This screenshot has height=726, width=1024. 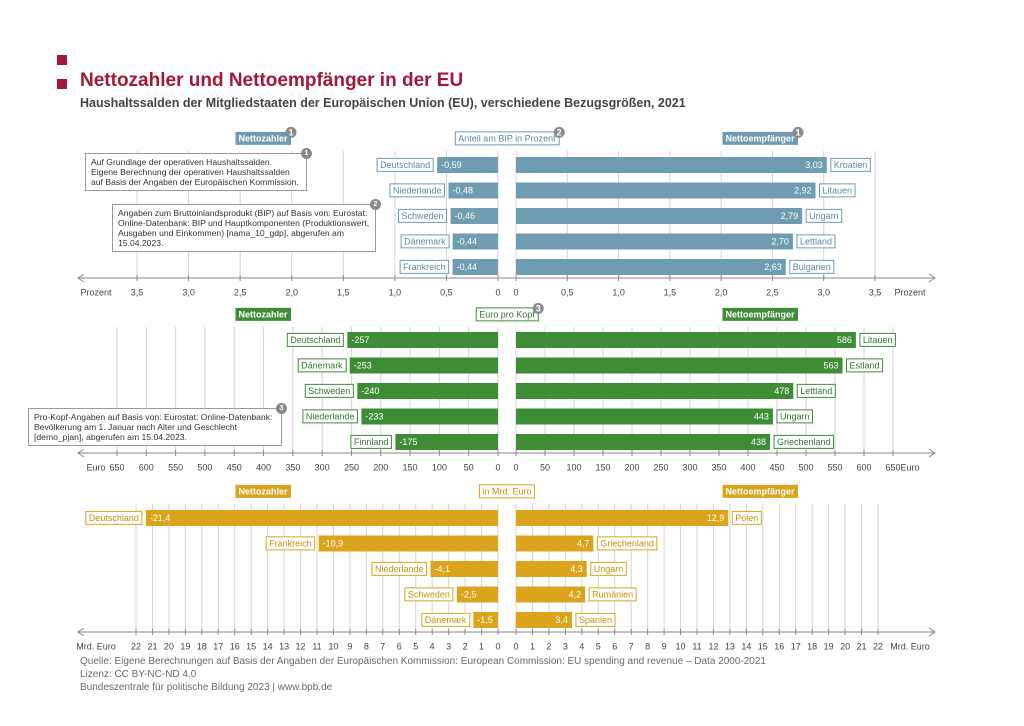 I want to click on value-label: 3,4, so click(x=561, y=620).